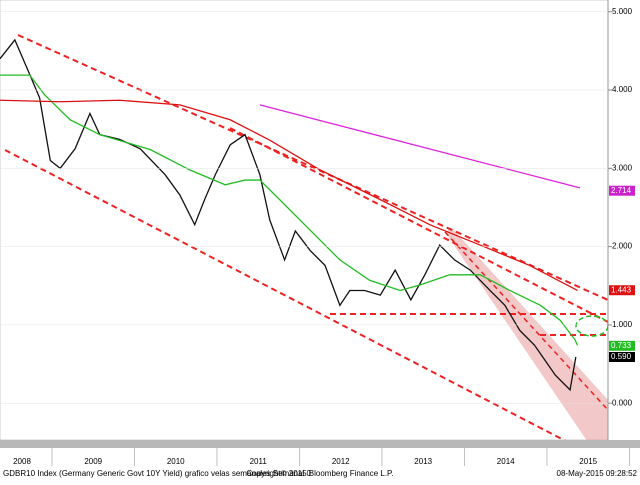 The image size is (640, 485). Describe the element at coordinates (622, 11) in the screenshot. I see `y-tick-label: 5.000` at that location.